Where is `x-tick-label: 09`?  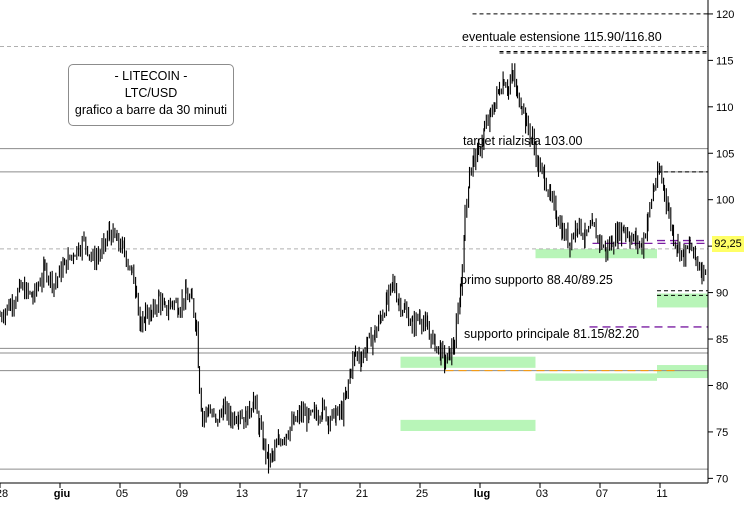
x-tick-label: 09 is located at coordinates (182, 494).